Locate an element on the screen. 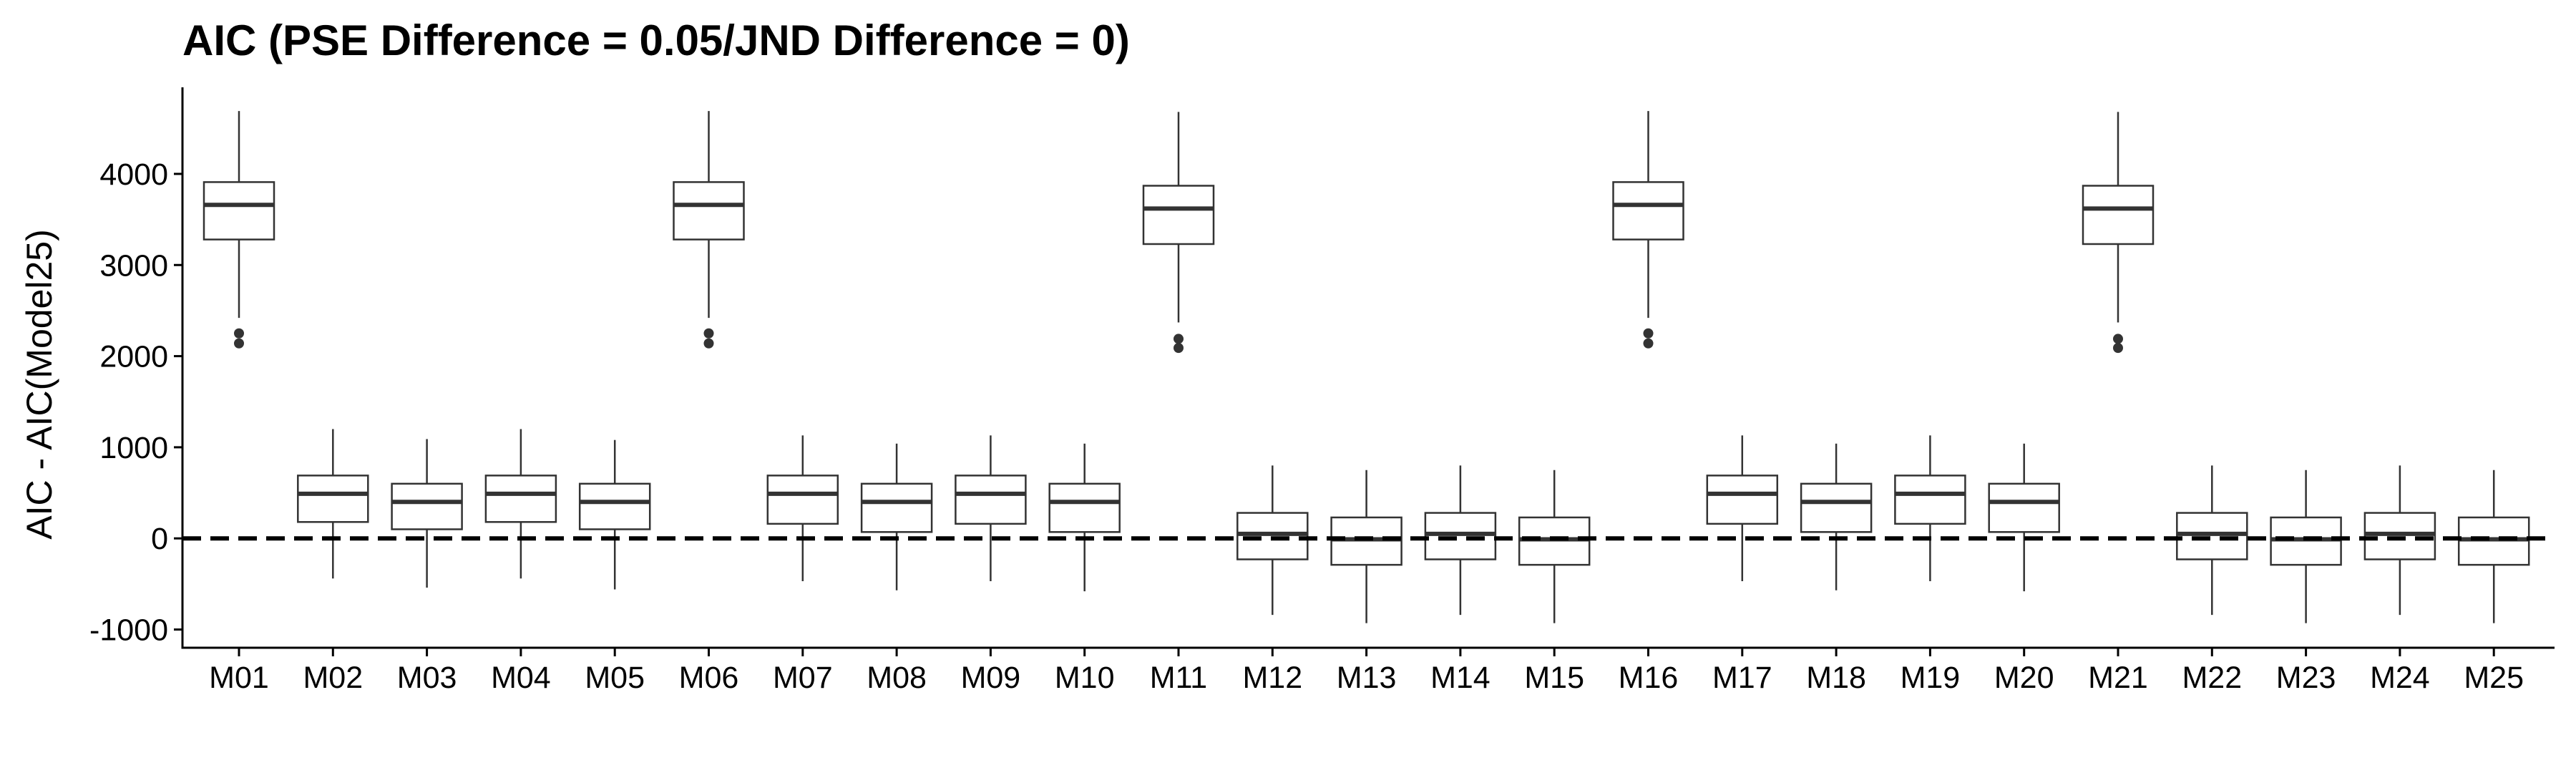 The image size is (2576, 773). box-m03 is located at coordinates (427, 513).